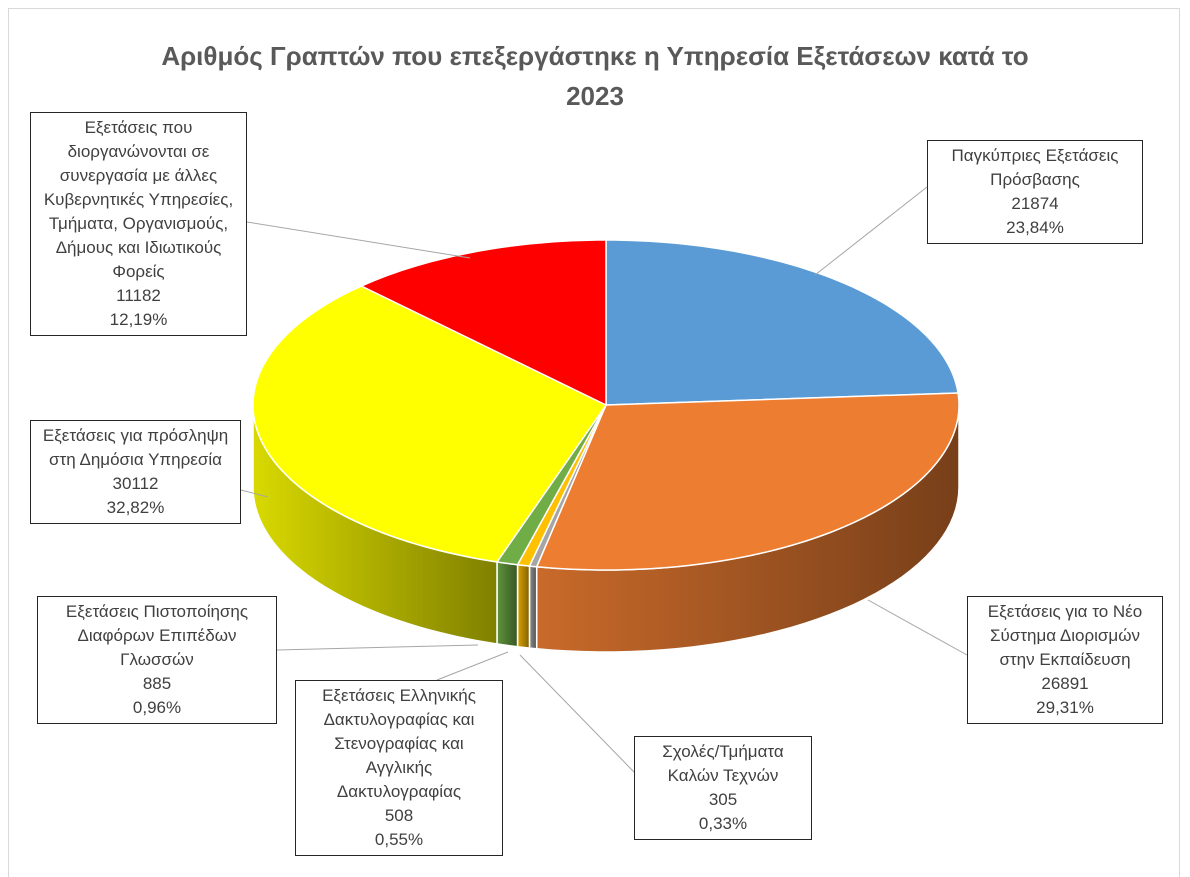 This screenshot has height=877, width=1190. What do you see at coordinates (157, 707) in the screenshot?
I see `label-percent: 0,96%` at bounding box center [157, 707].